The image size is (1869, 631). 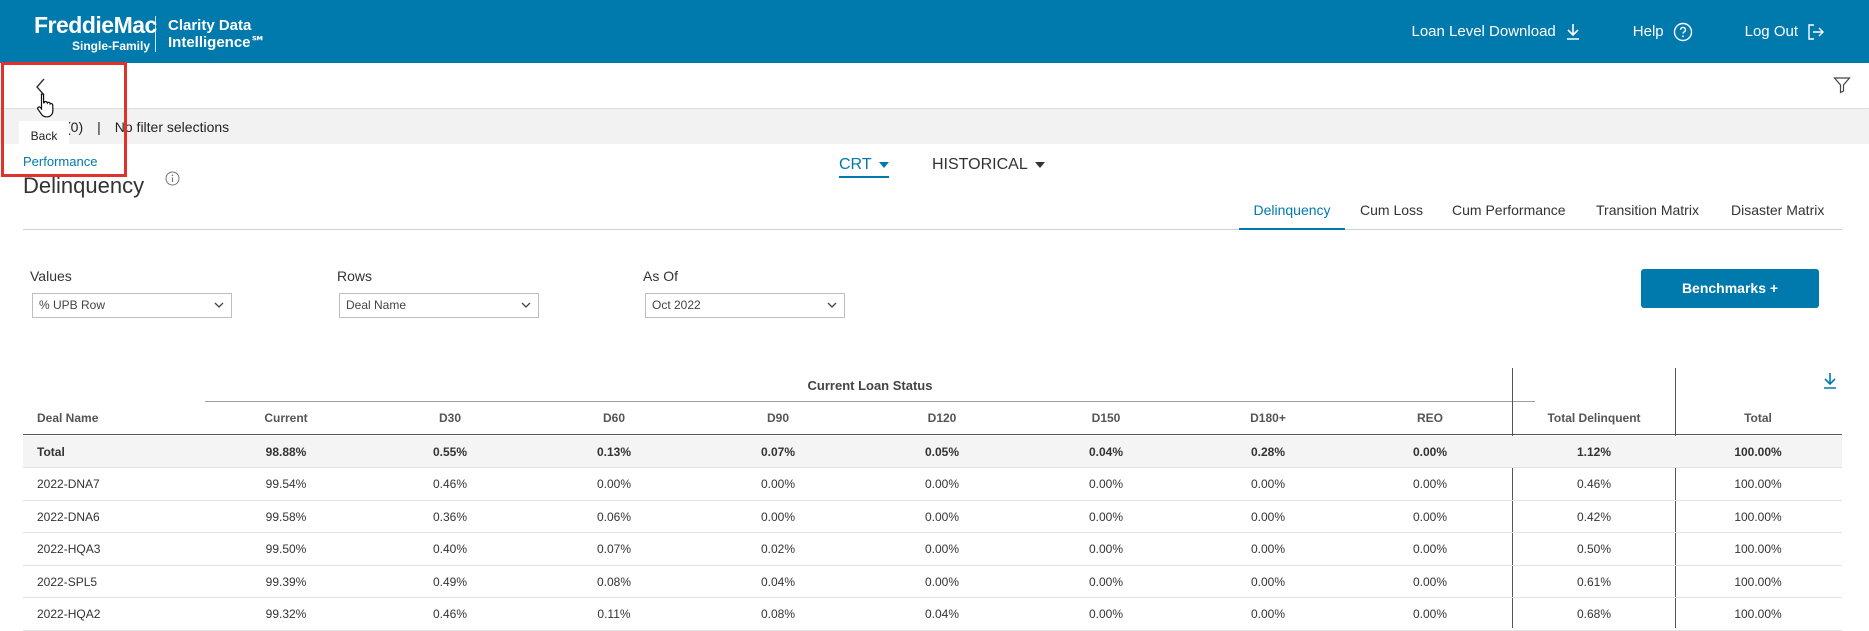 What do you see at coordinates (942, 451) in the screenshot?
I see `table-cell: 0.05%` at bounding box center [942, 451].